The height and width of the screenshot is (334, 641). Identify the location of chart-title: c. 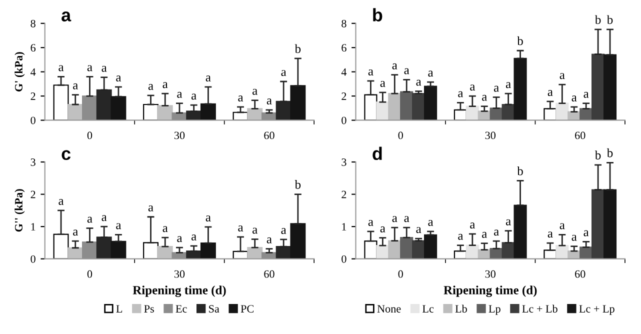
(66, 155).